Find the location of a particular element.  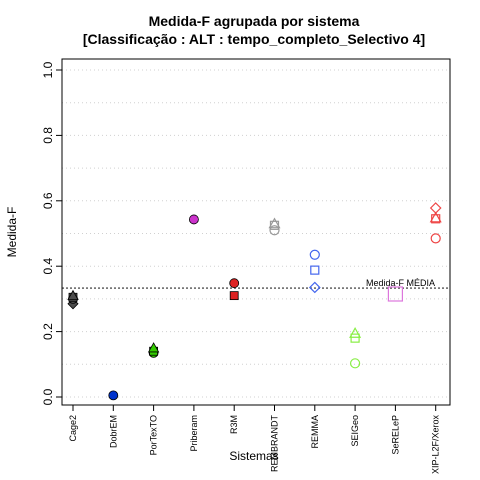

x-tick-label: Priberam is located at coordinates (194, 433).